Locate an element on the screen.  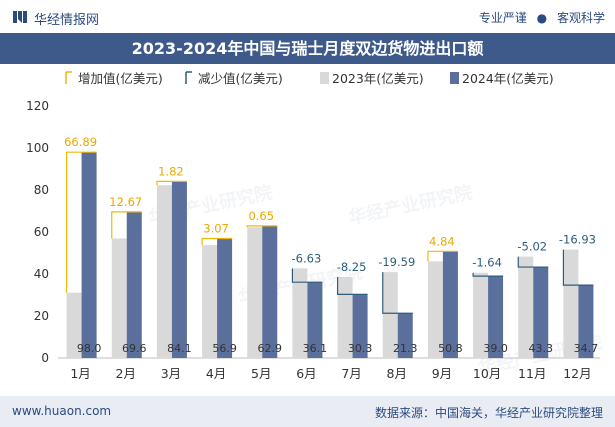
value-label-2024-7: 30.3 is located at coordinates (360, 348).